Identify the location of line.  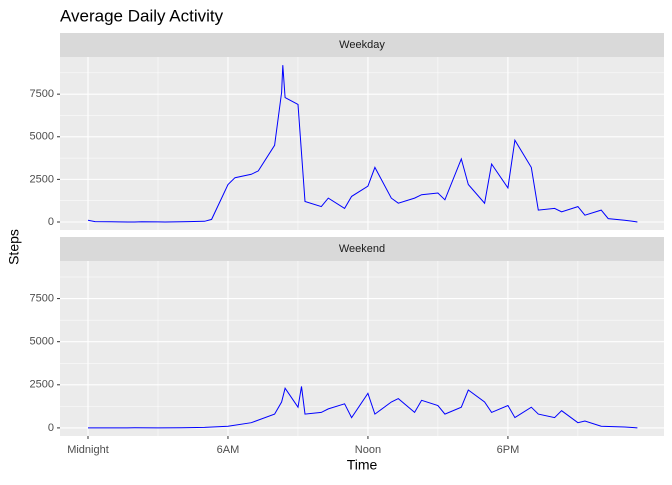
(363, 407).